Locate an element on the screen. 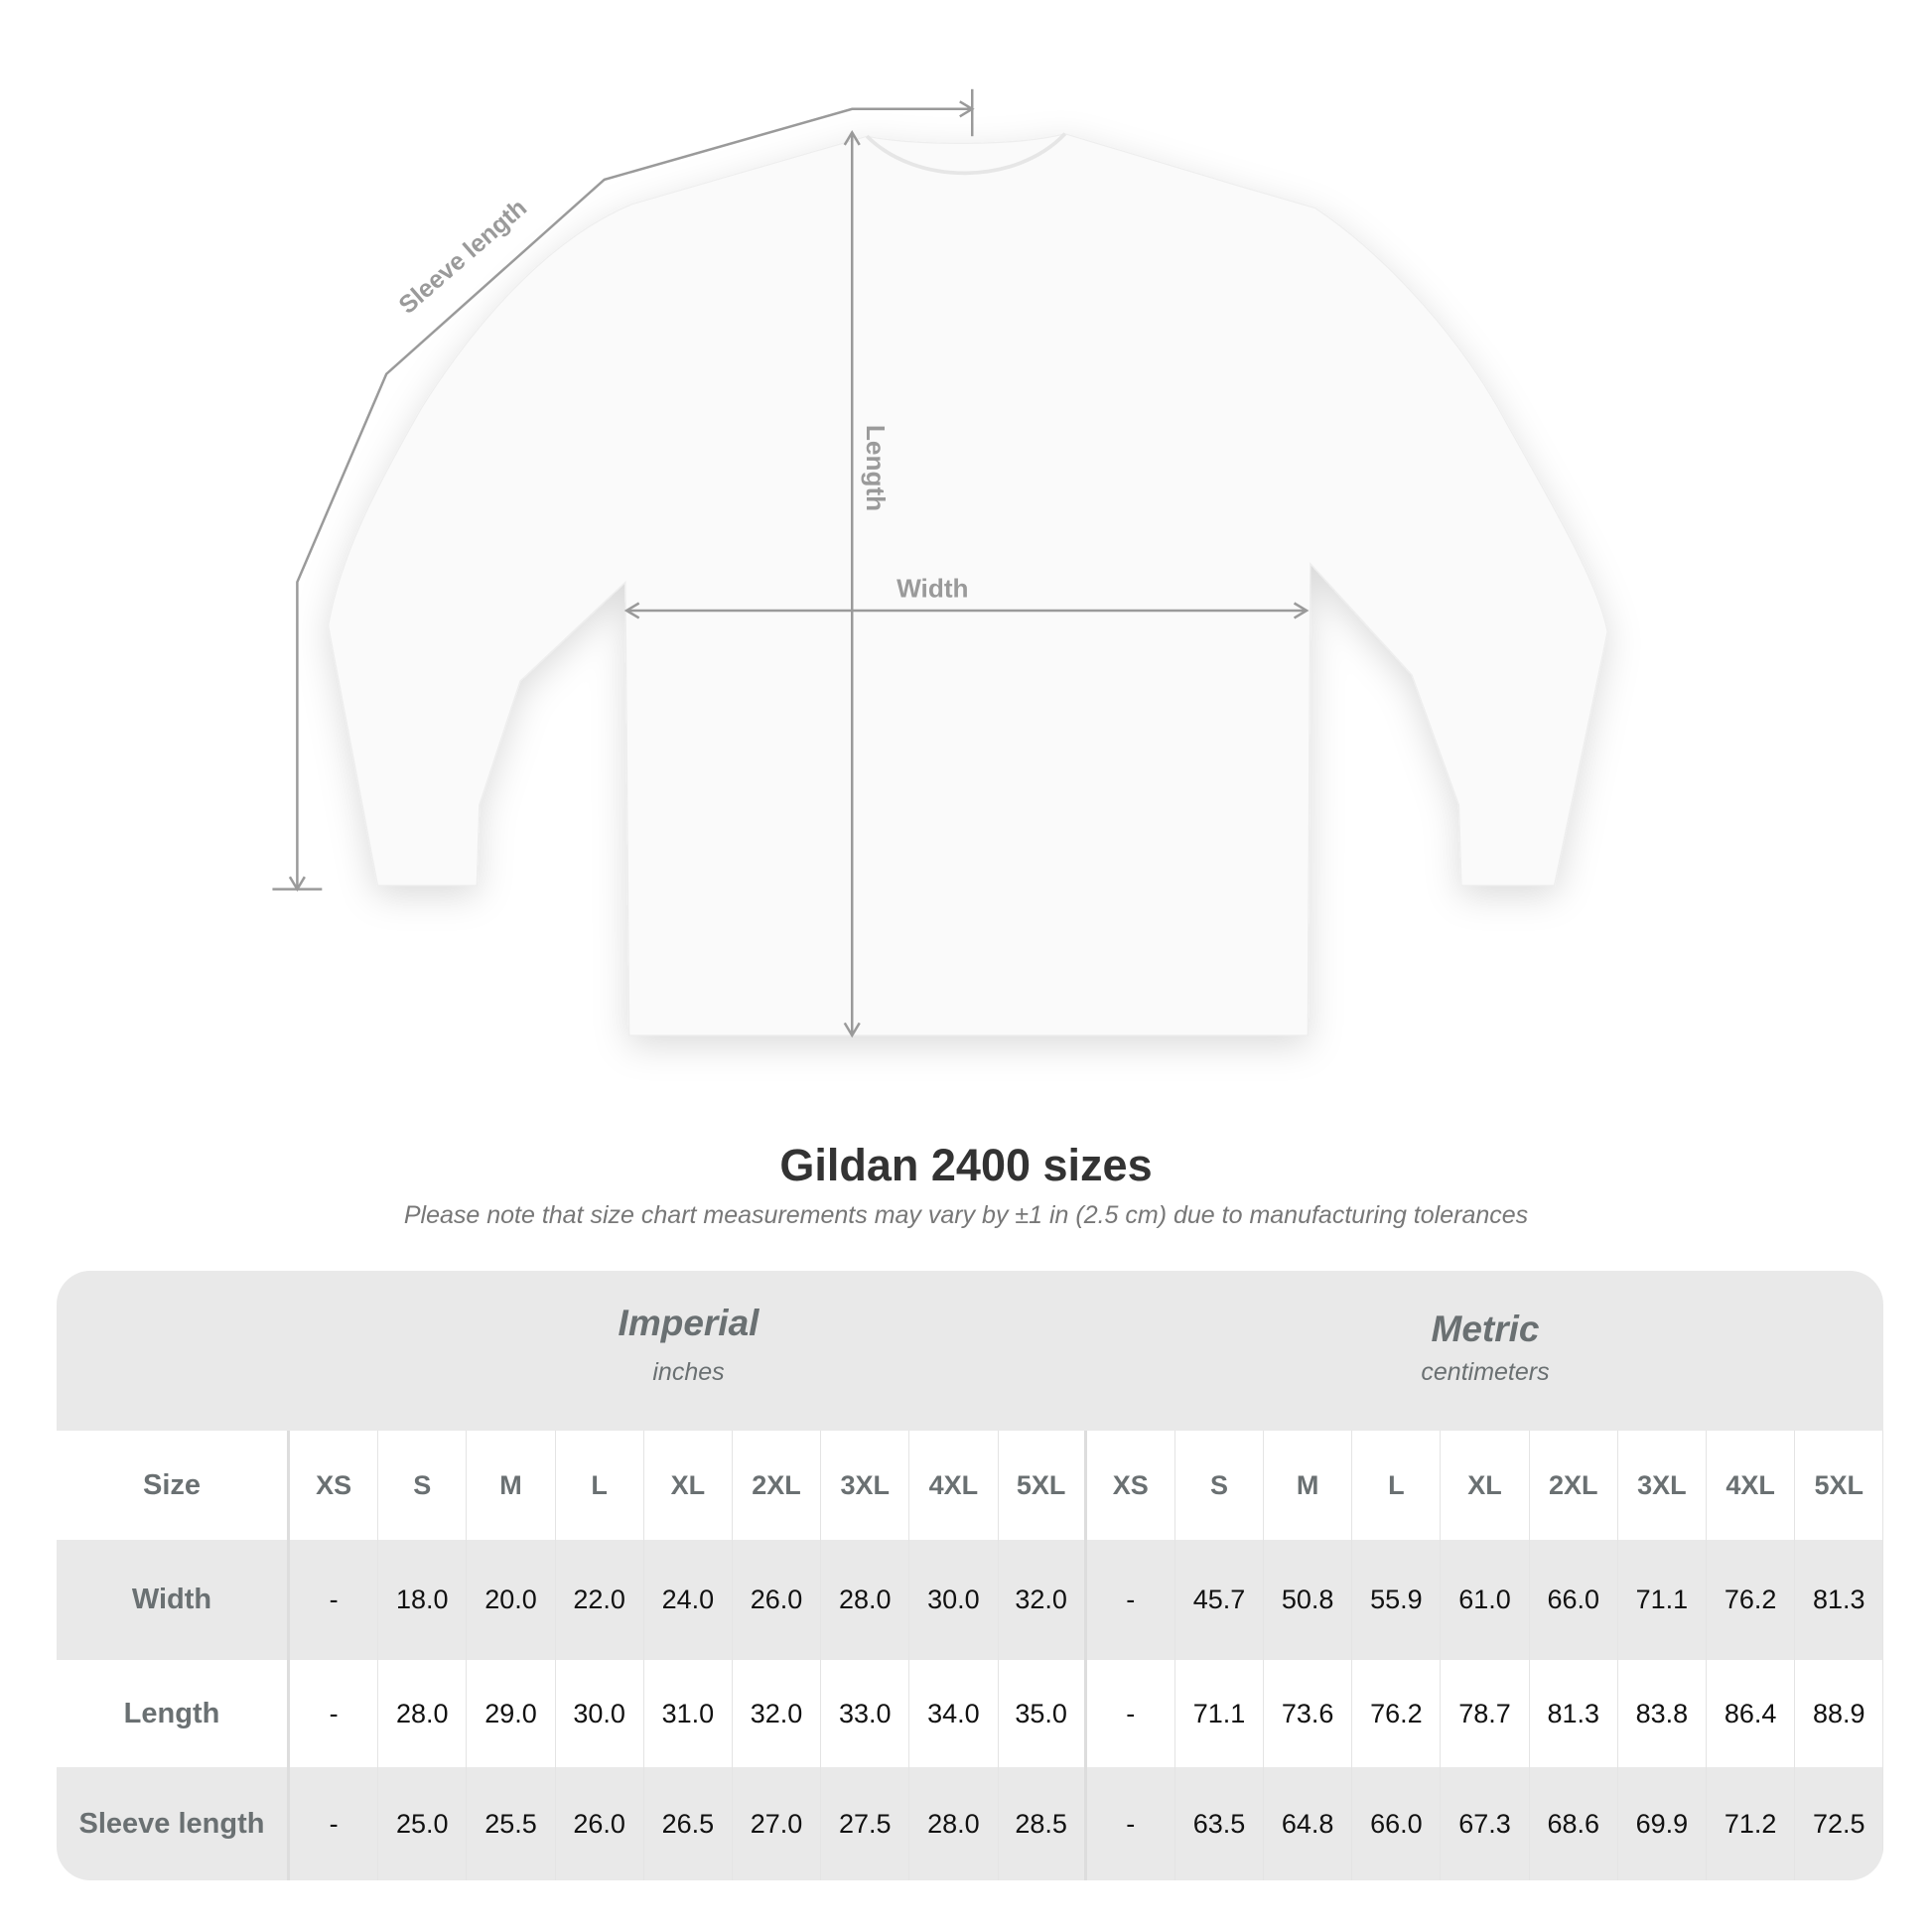 This screenshot has height=1932, width=1932. table-cell: 83.8 is located at coordinates (1663, 1714).